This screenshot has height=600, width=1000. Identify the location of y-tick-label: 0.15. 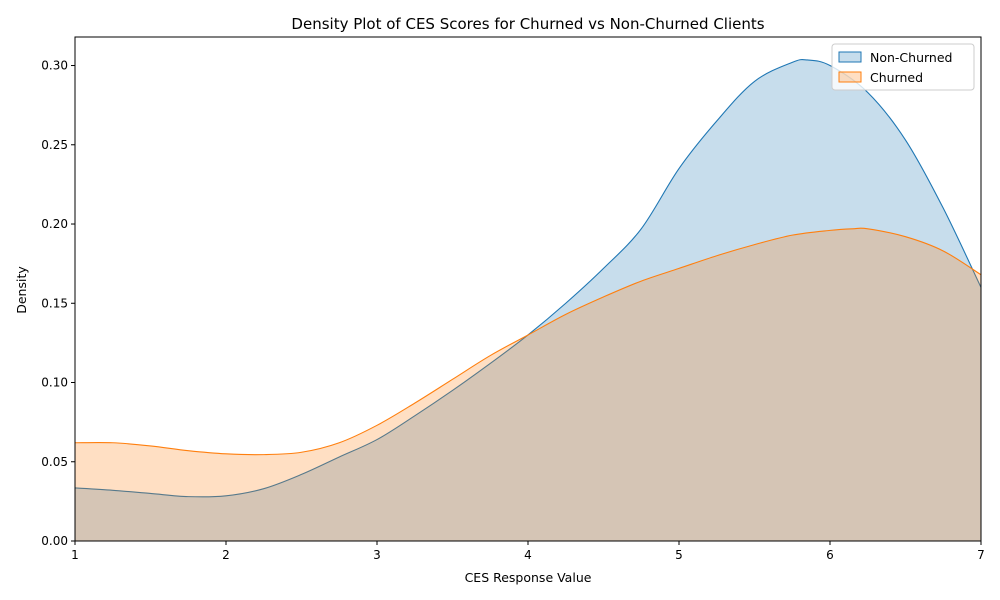
(54, 303).